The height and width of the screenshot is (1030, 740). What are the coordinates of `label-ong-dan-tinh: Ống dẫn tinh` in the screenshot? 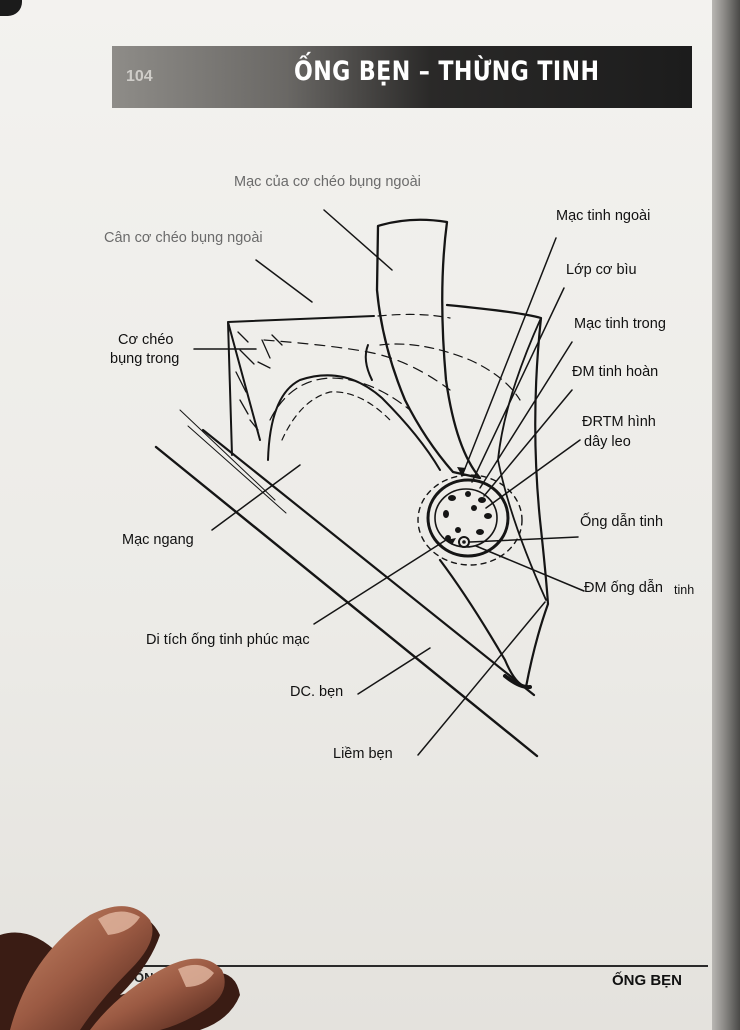 It's located at (622, 522).